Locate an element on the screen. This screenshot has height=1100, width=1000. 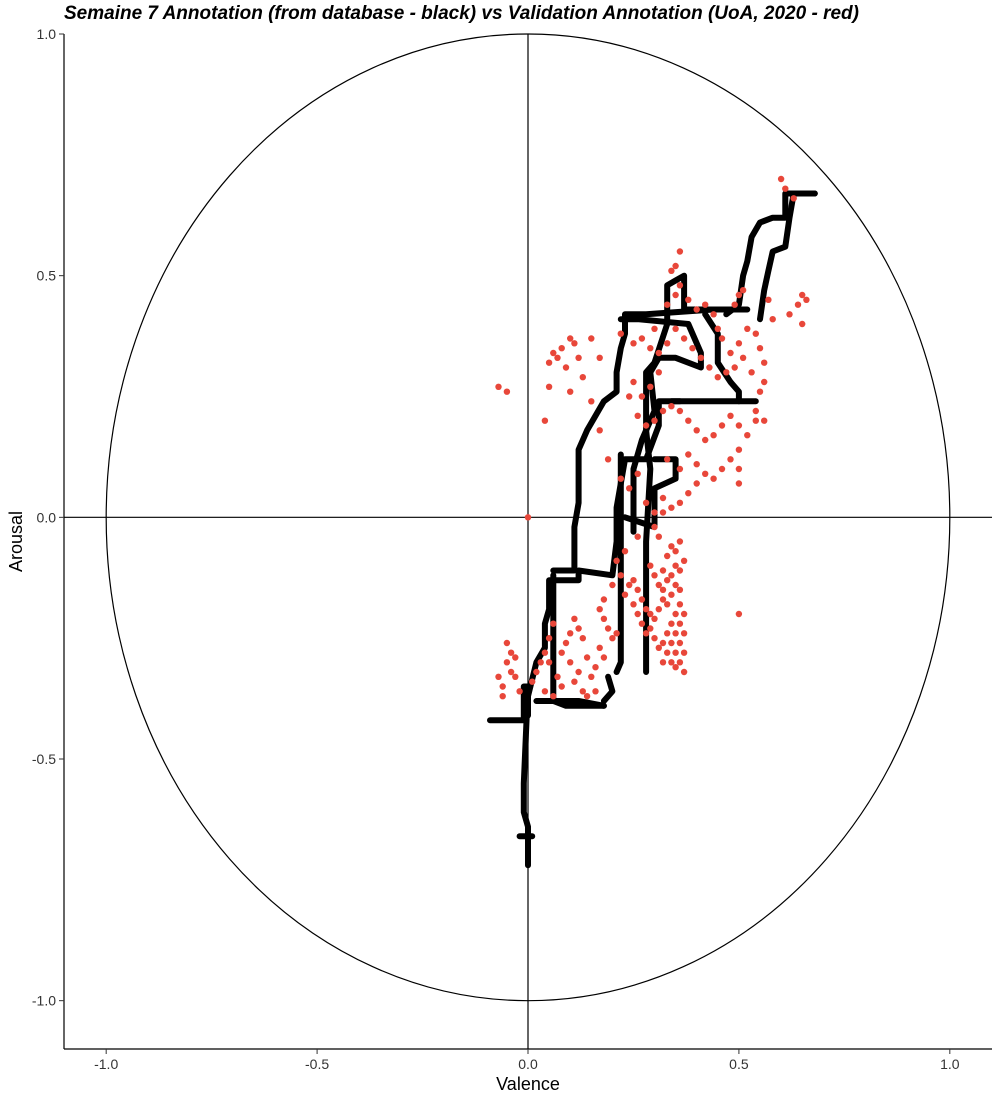
x-tick-label: 0.5 is located at coordinates (739, 1064).